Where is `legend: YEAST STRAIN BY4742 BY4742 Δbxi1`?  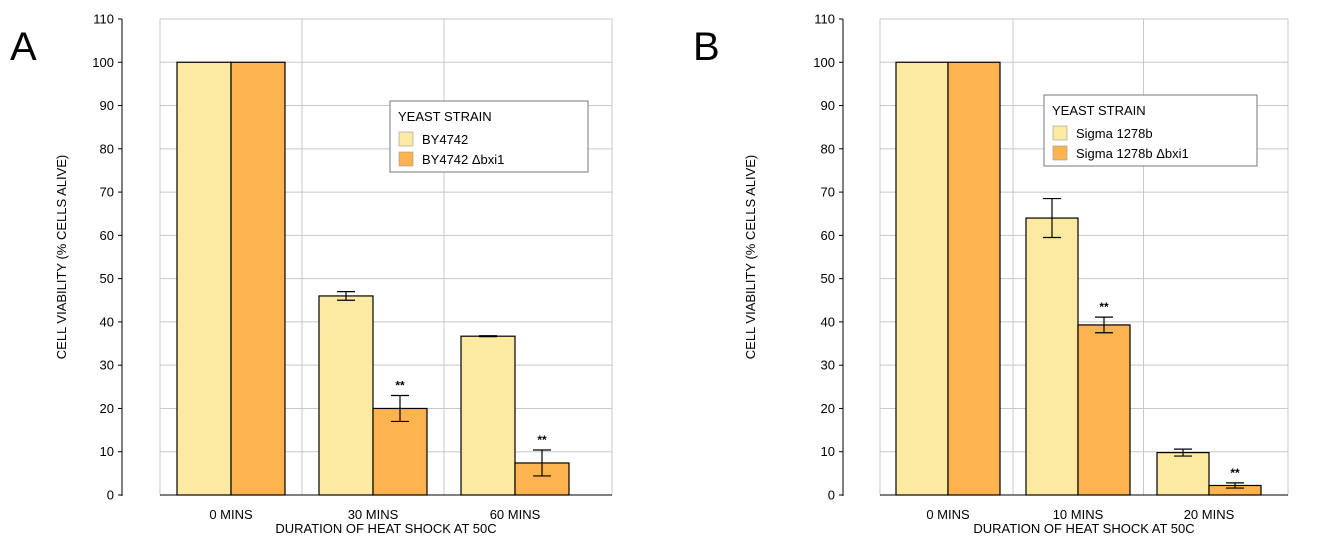 legend: YEAST STRAIN BY4742 BY4742 Δbxi1 is located at coordinates (489, 136).